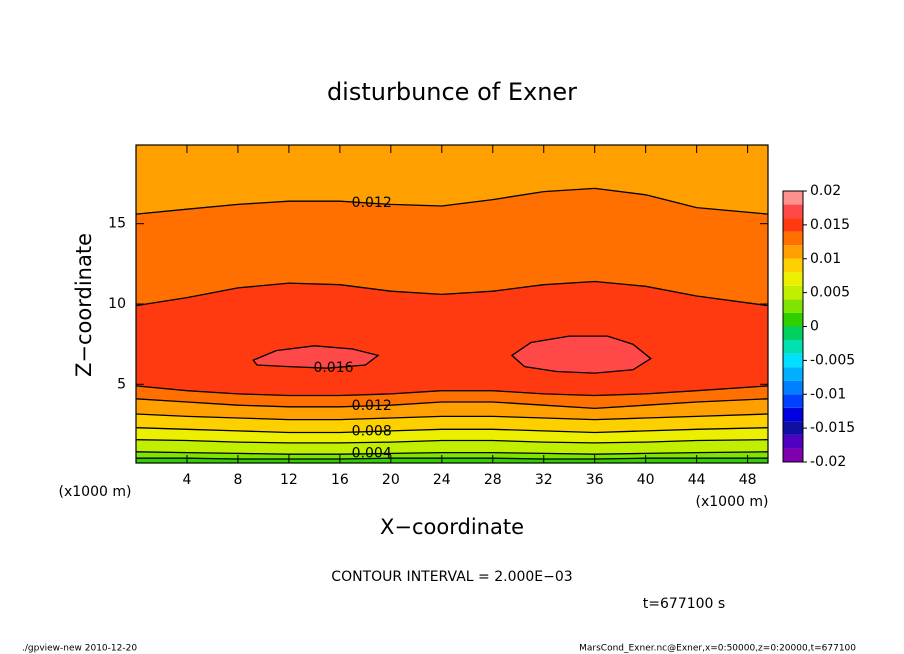 This screenshot has height=654, width=904. Describe the element at coordinates (442, 480) in the screenshot. I see `x-tick-label: 24` at that location.